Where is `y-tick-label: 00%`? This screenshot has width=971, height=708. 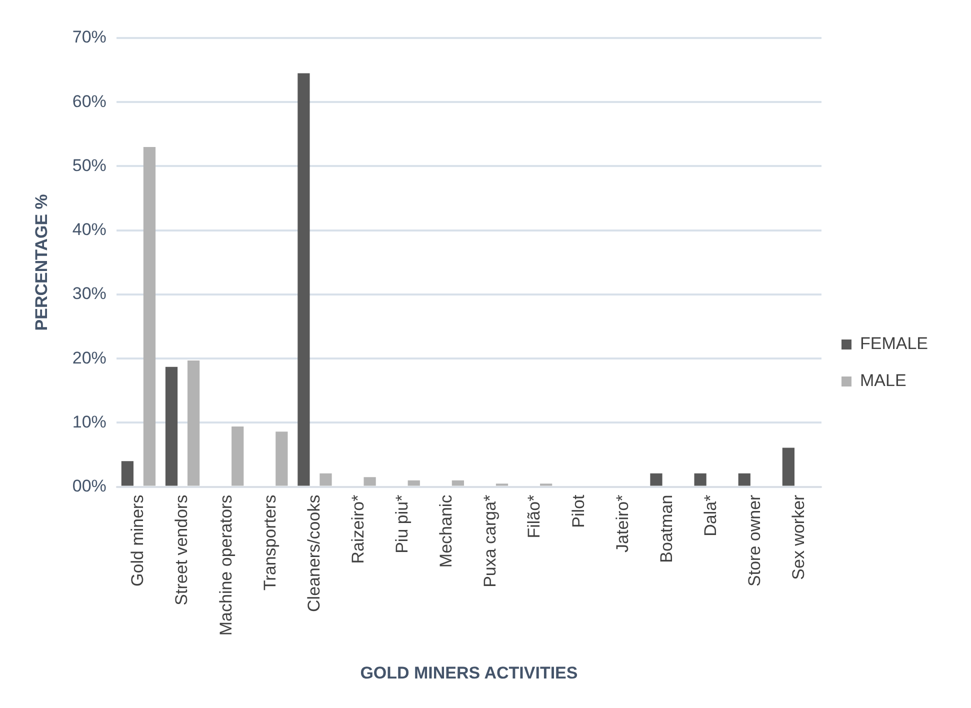 y-tick-label: 00% is located at coordinates (89, 486).